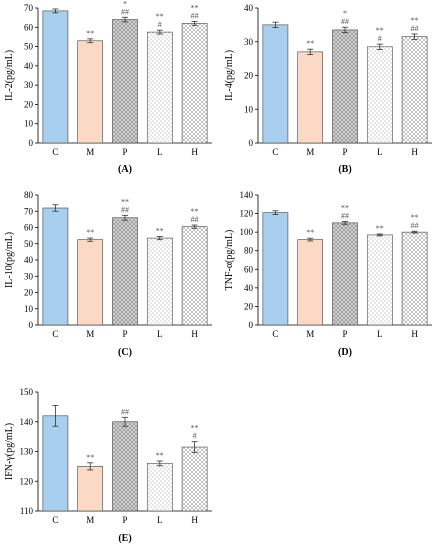  What do you see at coordinates (125, 169) in the screenshot?
I see `panel-label: (A)` at bounding box center [125, 169].